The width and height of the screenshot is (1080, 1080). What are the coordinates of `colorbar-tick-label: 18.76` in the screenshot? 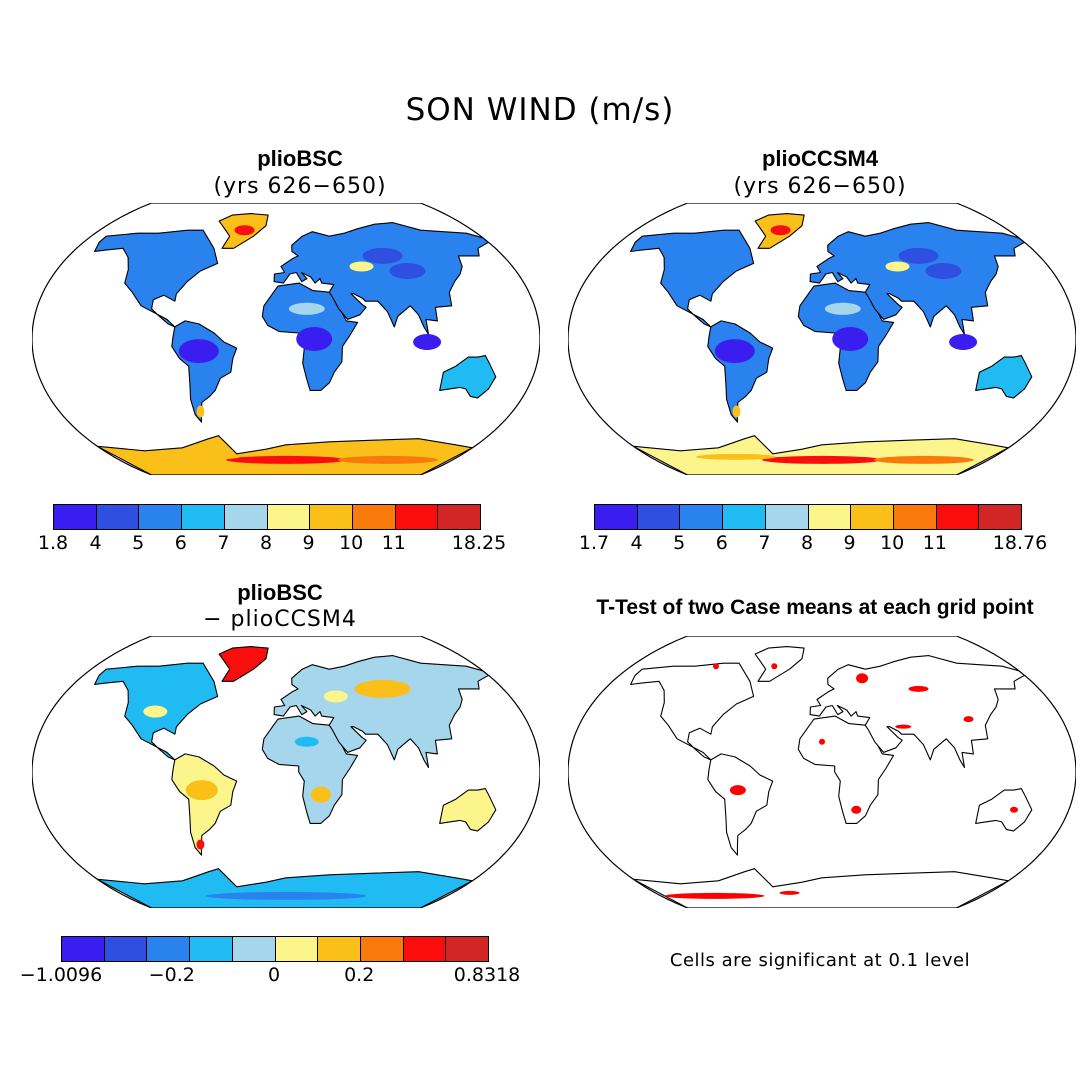 It's located at (1020, 543).